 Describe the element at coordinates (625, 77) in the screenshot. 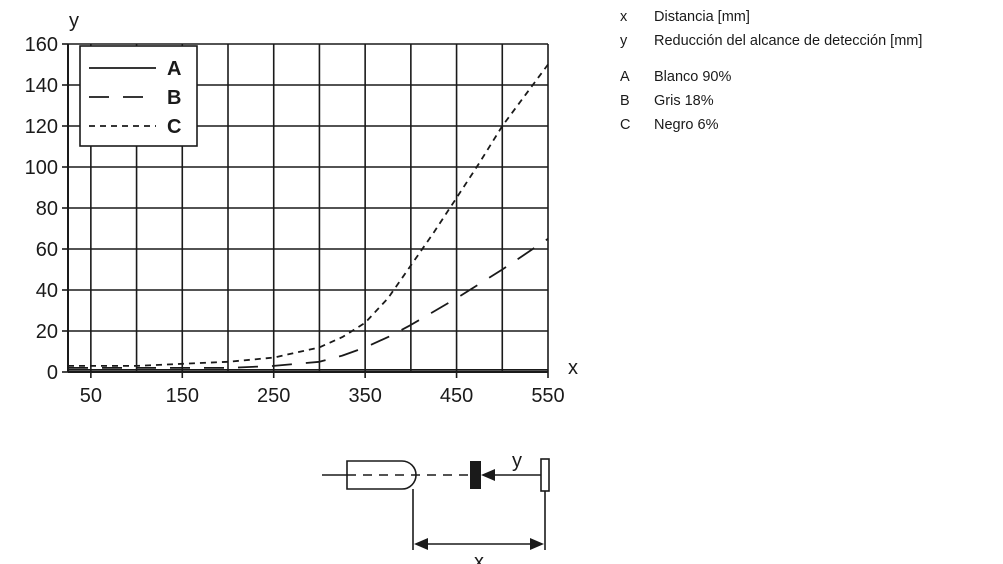

I see `key-symbol: A` at that location.